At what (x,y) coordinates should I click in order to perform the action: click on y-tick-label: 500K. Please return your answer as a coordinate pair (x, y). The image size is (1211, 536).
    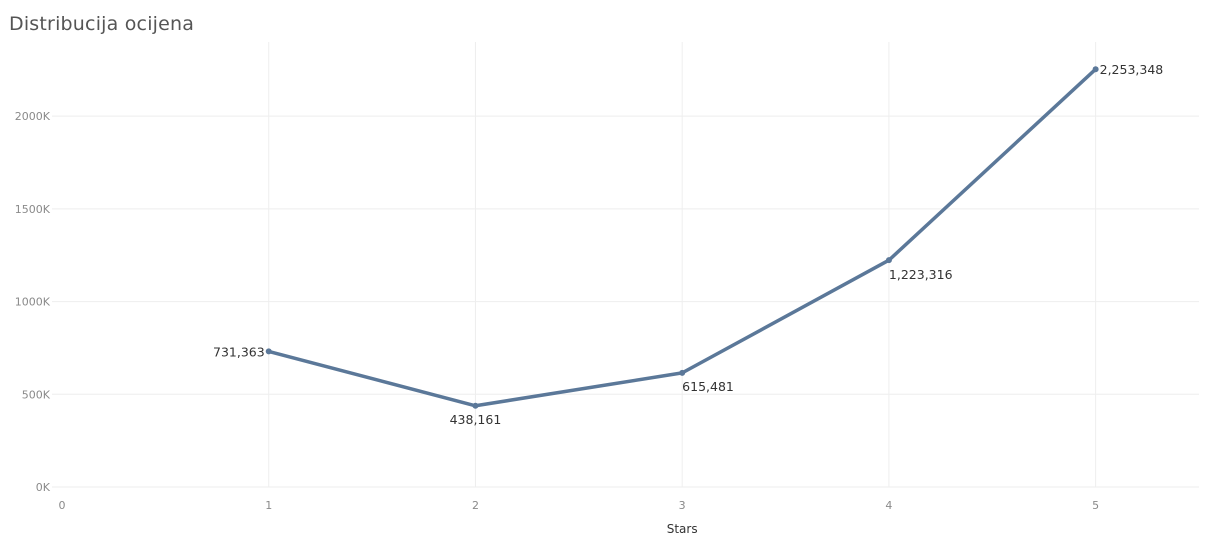
    Looking at the image, I should click on (36, 394).